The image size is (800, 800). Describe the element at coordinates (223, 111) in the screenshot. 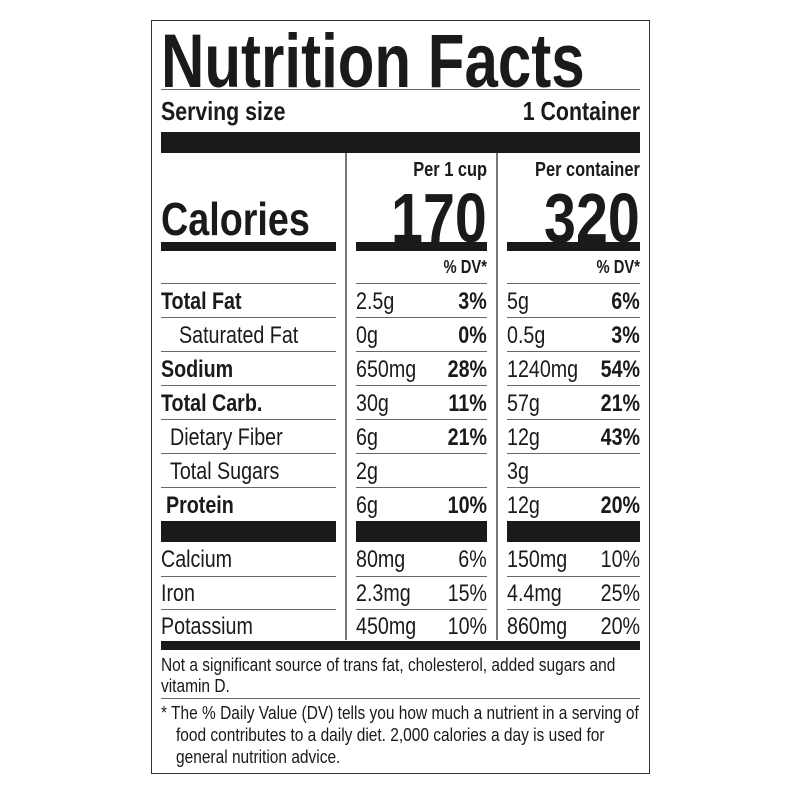

I see `serving-size-label: Serving size` at that location.